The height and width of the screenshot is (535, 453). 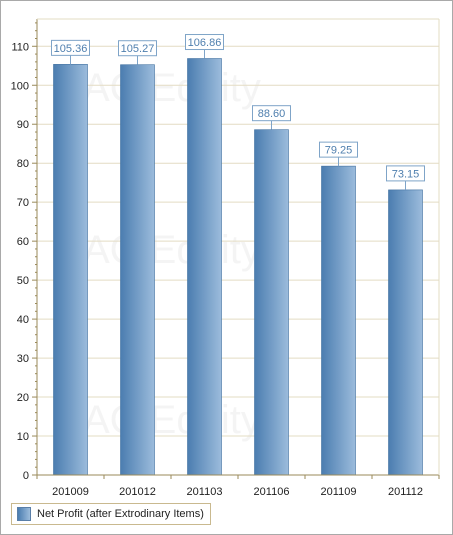 What do you see at coordinates (23, 437) in the screenshot?
I see `y-tick-label-10: 10` at bounding box center [23, 437].